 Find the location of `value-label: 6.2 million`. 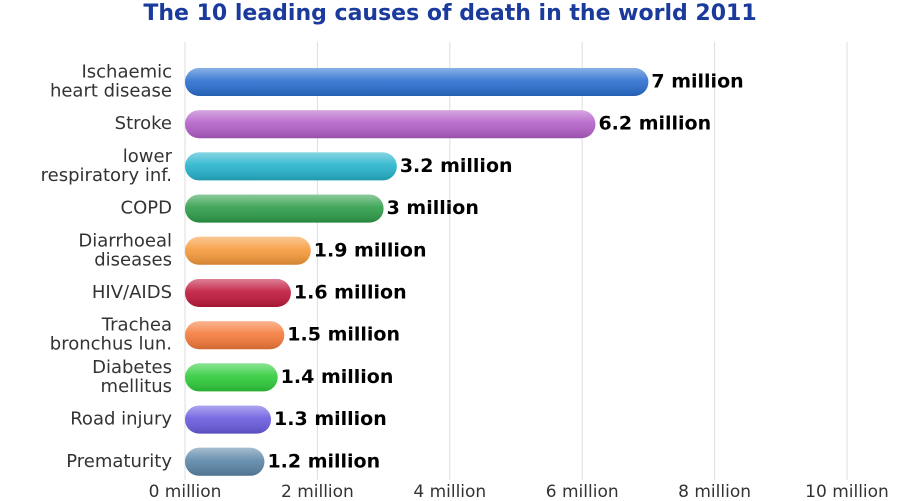

value-label: 6.2 million is located at coordinates (654, 124).